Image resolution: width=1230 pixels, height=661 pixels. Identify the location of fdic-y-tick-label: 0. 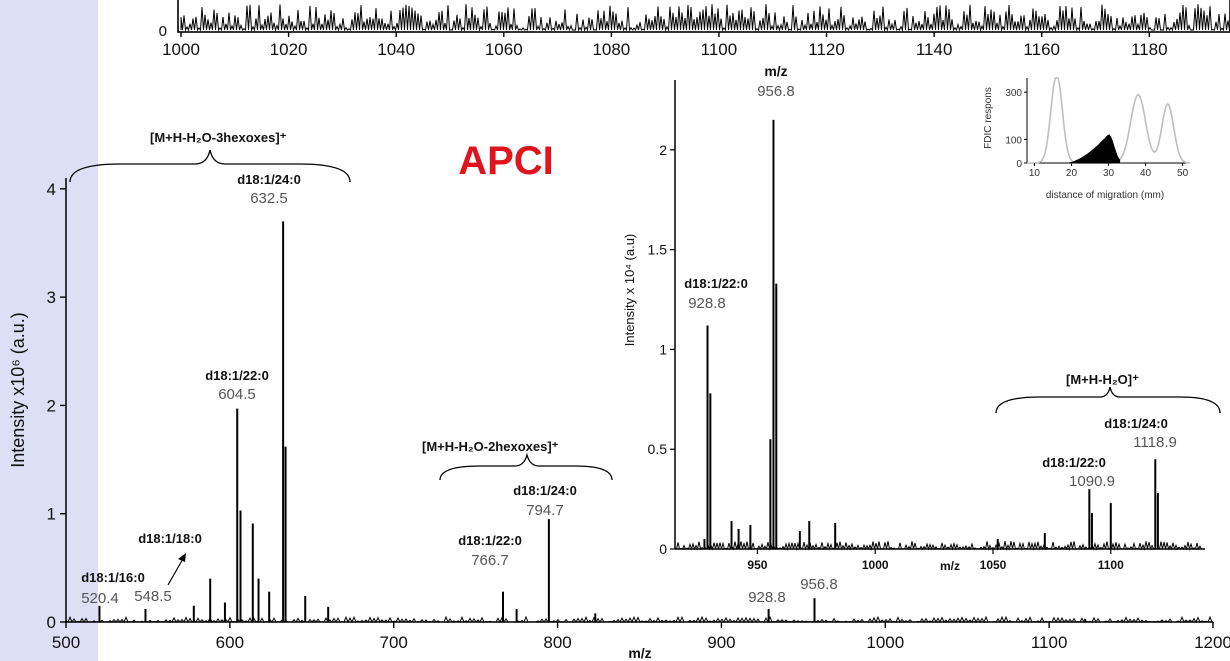
(1019, 164).